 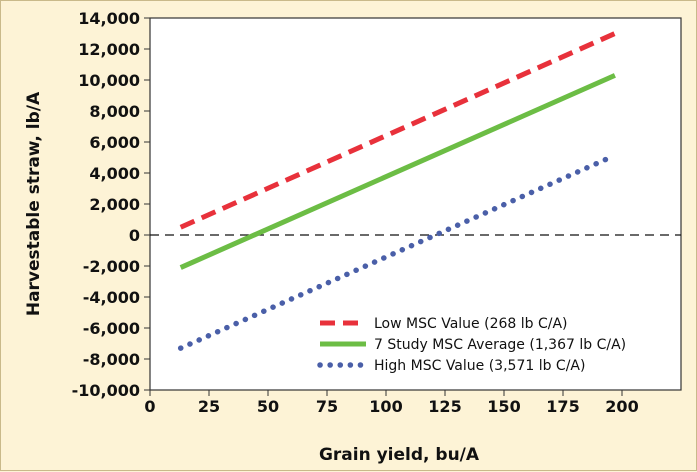 I want to click on x-tick-label: 175, so click(x=562, y=406).